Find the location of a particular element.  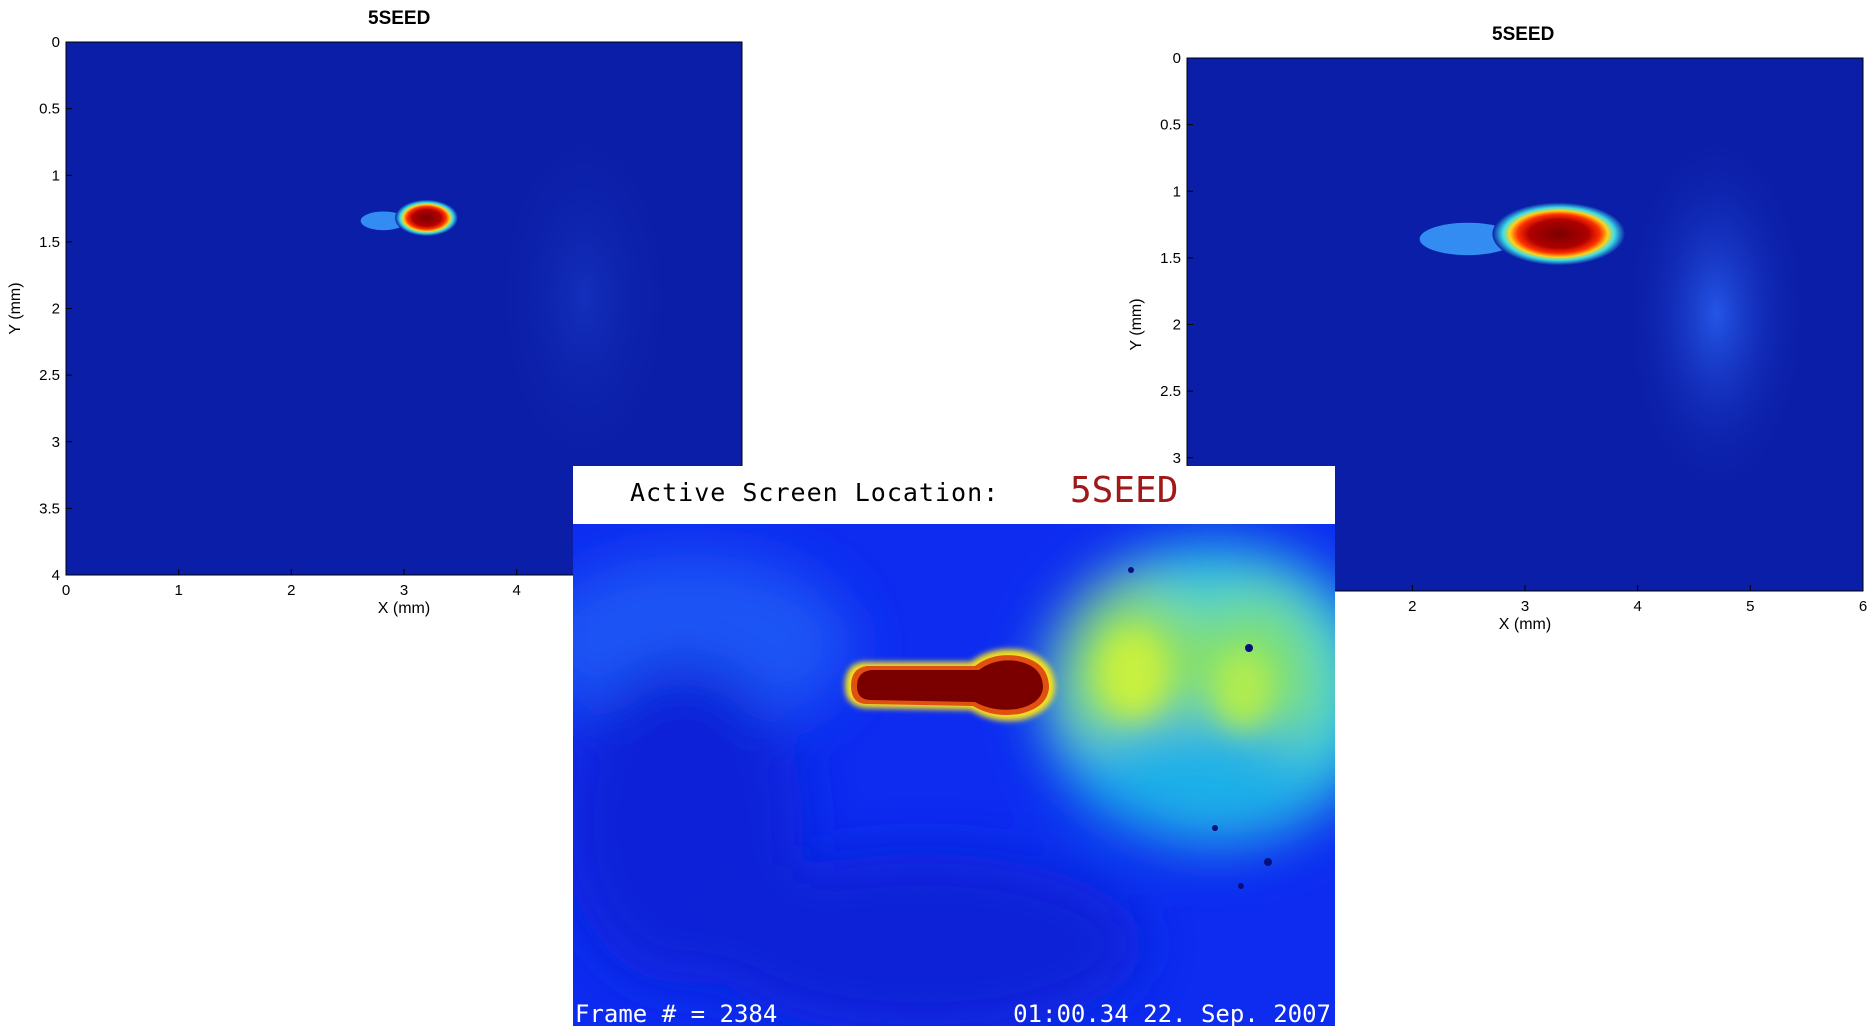

x-tick-label: 1 is located at coordinates (178, 590).